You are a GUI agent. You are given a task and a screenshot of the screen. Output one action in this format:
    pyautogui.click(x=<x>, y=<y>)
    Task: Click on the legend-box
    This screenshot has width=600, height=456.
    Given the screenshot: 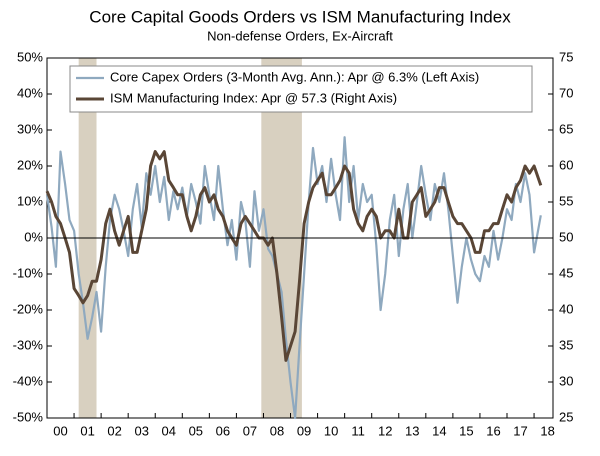 What is the action you would take?
    pyautogui.click(x=301, y=89)
    